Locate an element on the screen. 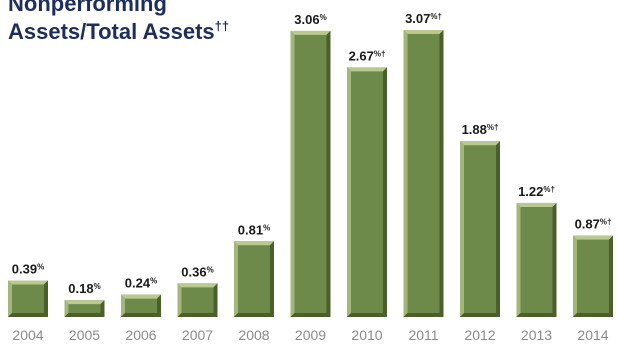 The width and height of the screenshot is (617, 344). x-tick-label-2008: 2008 is located at coordinates (253, 335).